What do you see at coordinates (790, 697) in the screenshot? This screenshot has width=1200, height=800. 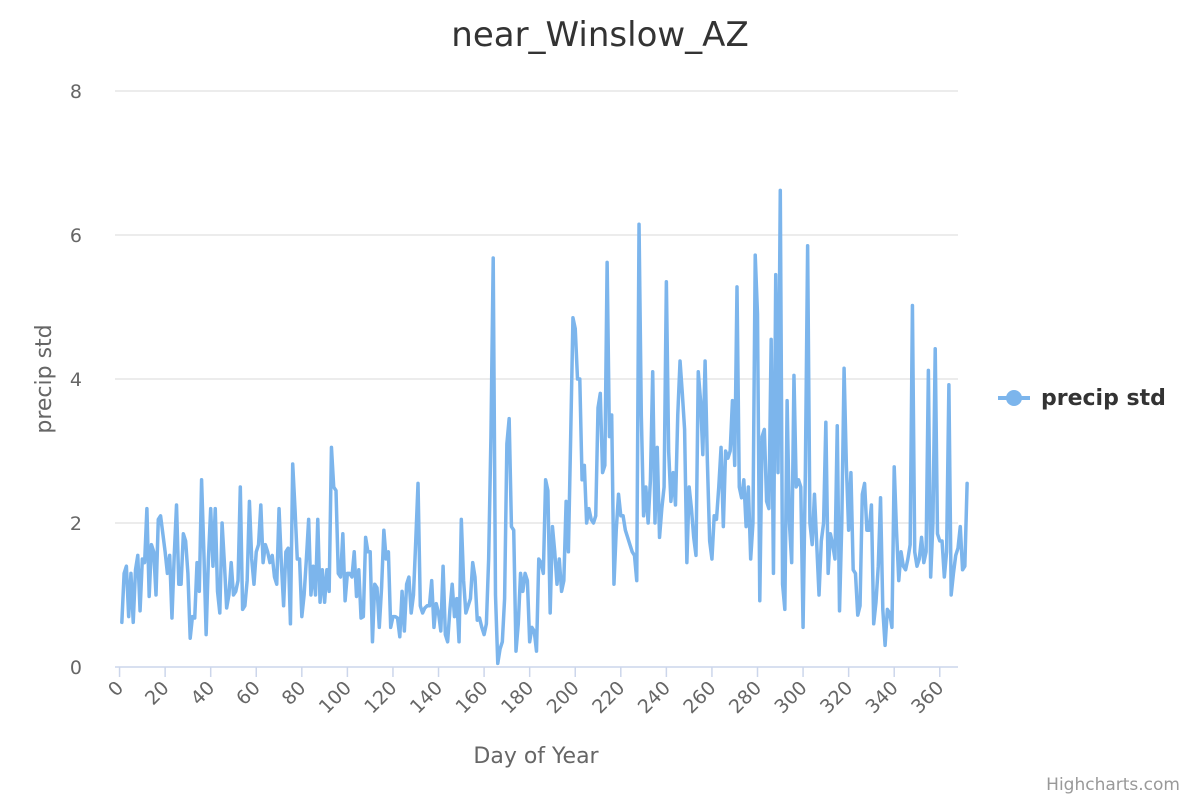 I see `x-tick-label: 300` at bounding box center [790, 697].